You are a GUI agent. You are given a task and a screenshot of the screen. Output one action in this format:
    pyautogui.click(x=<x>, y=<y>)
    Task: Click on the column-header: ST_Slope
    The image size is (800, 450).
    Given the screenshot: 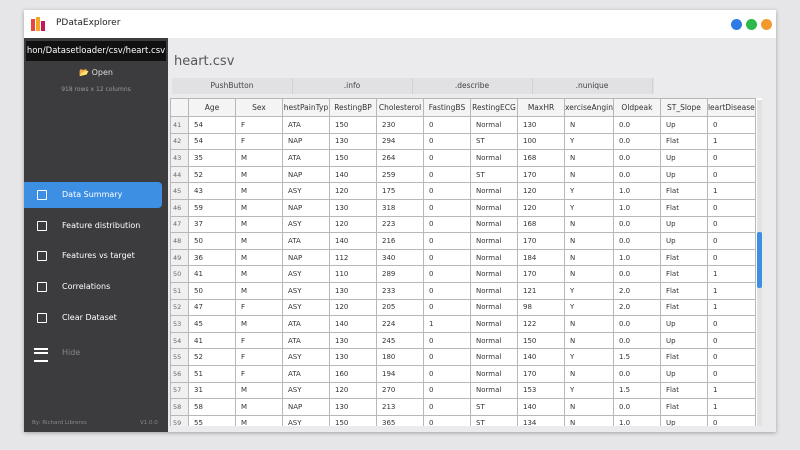 What is the action you would take?
    pyautogui.click(x=683, y=107)
    